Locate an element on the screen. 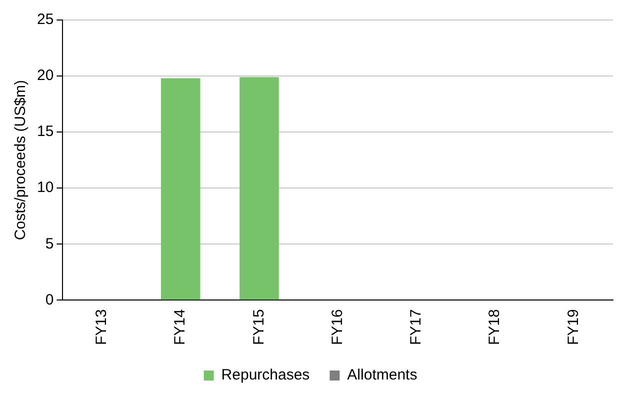  x-tick-label: FY17 is located at coordinates (416, 327).